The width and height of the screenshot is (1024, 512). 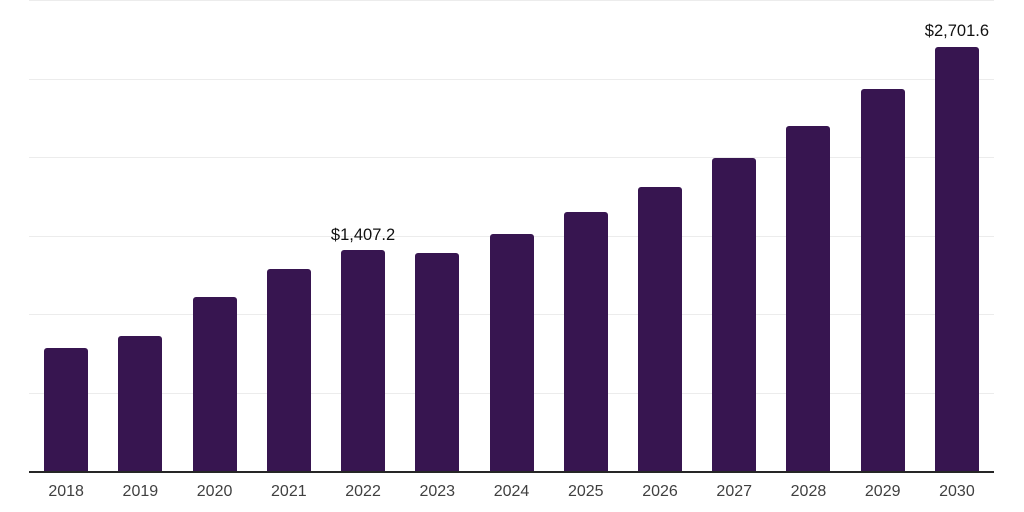 What do you see at coordinates (882, 491) in the screenshot?
I see `x-axis-tick-label: 2029` at bounding box center [882, 491].